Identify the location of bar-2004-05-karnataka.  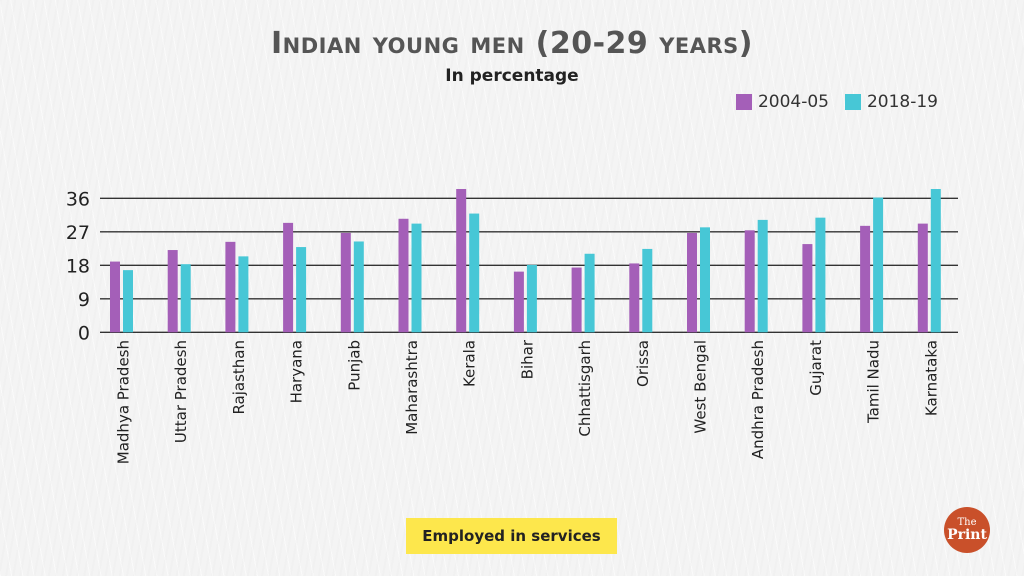
(922, 278).